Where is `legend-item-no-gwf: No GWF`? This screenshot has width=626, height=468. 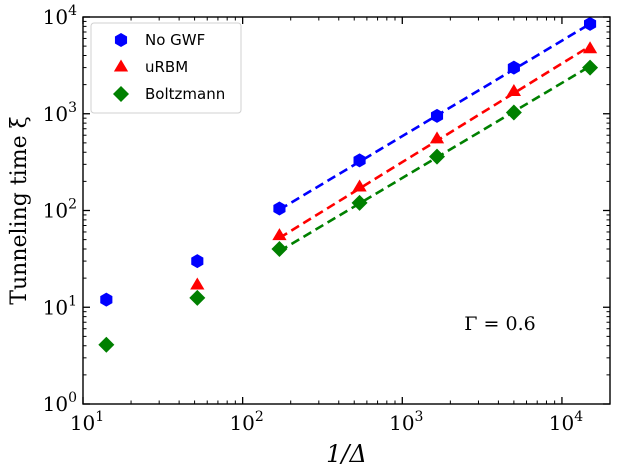
legend-item-no-gwf: No GWF is located at coordinates (159, 40).